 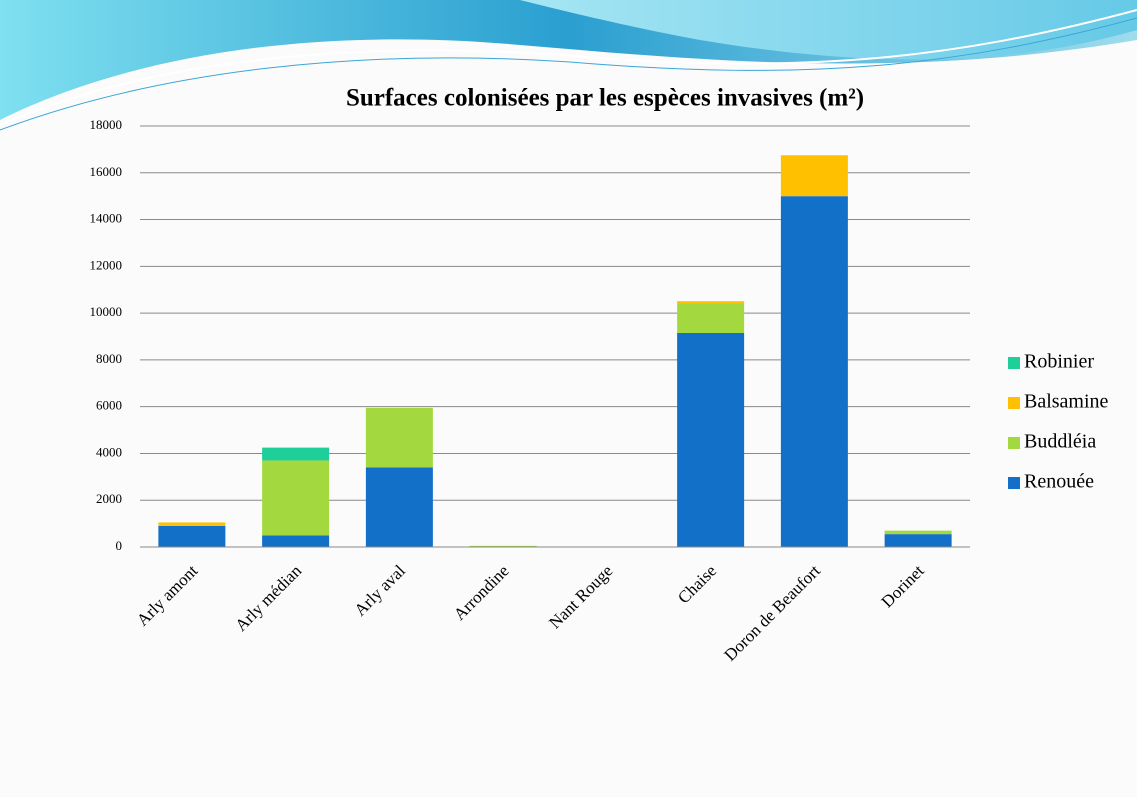 What do you see at coordinates (106, 218) in the screenshot?
I see `y-tick-label: 14000` at bounding box center [106, 218].